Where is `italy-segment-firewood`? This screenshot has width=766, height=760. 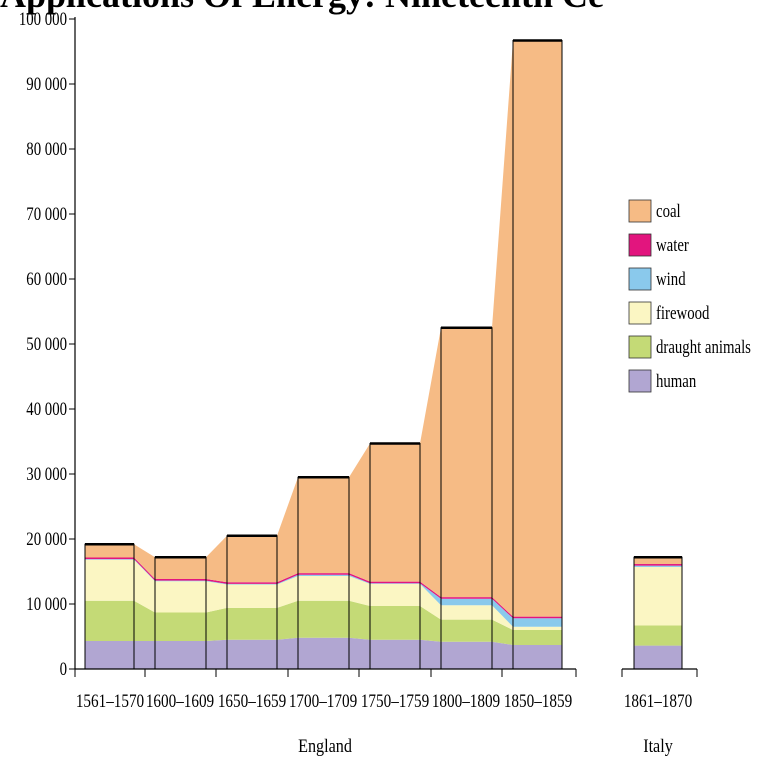 italy-segment-firewood is located at coordinates (658, 596).